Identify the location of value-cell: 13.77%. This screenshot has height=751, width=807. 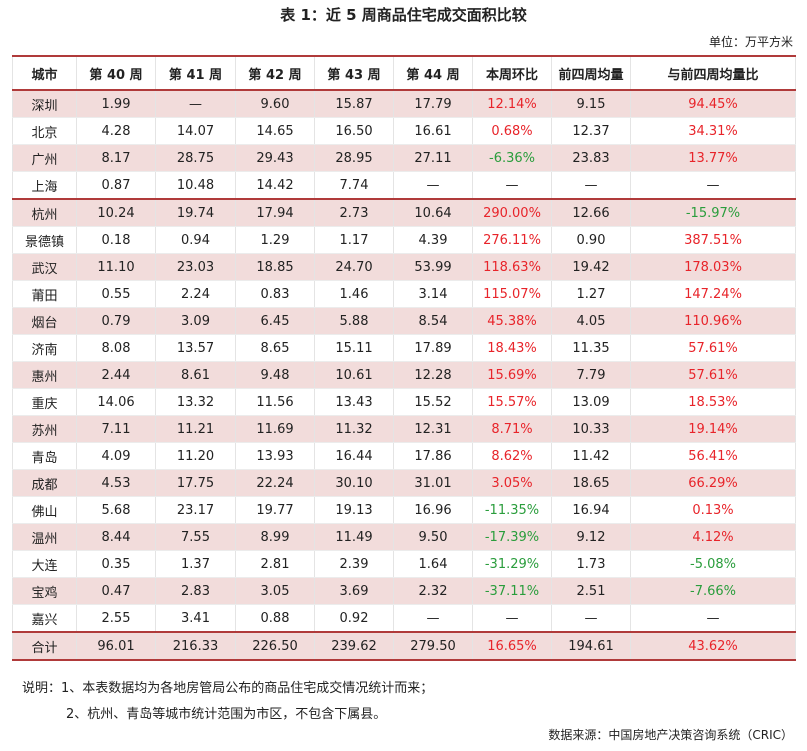
(713, 158).